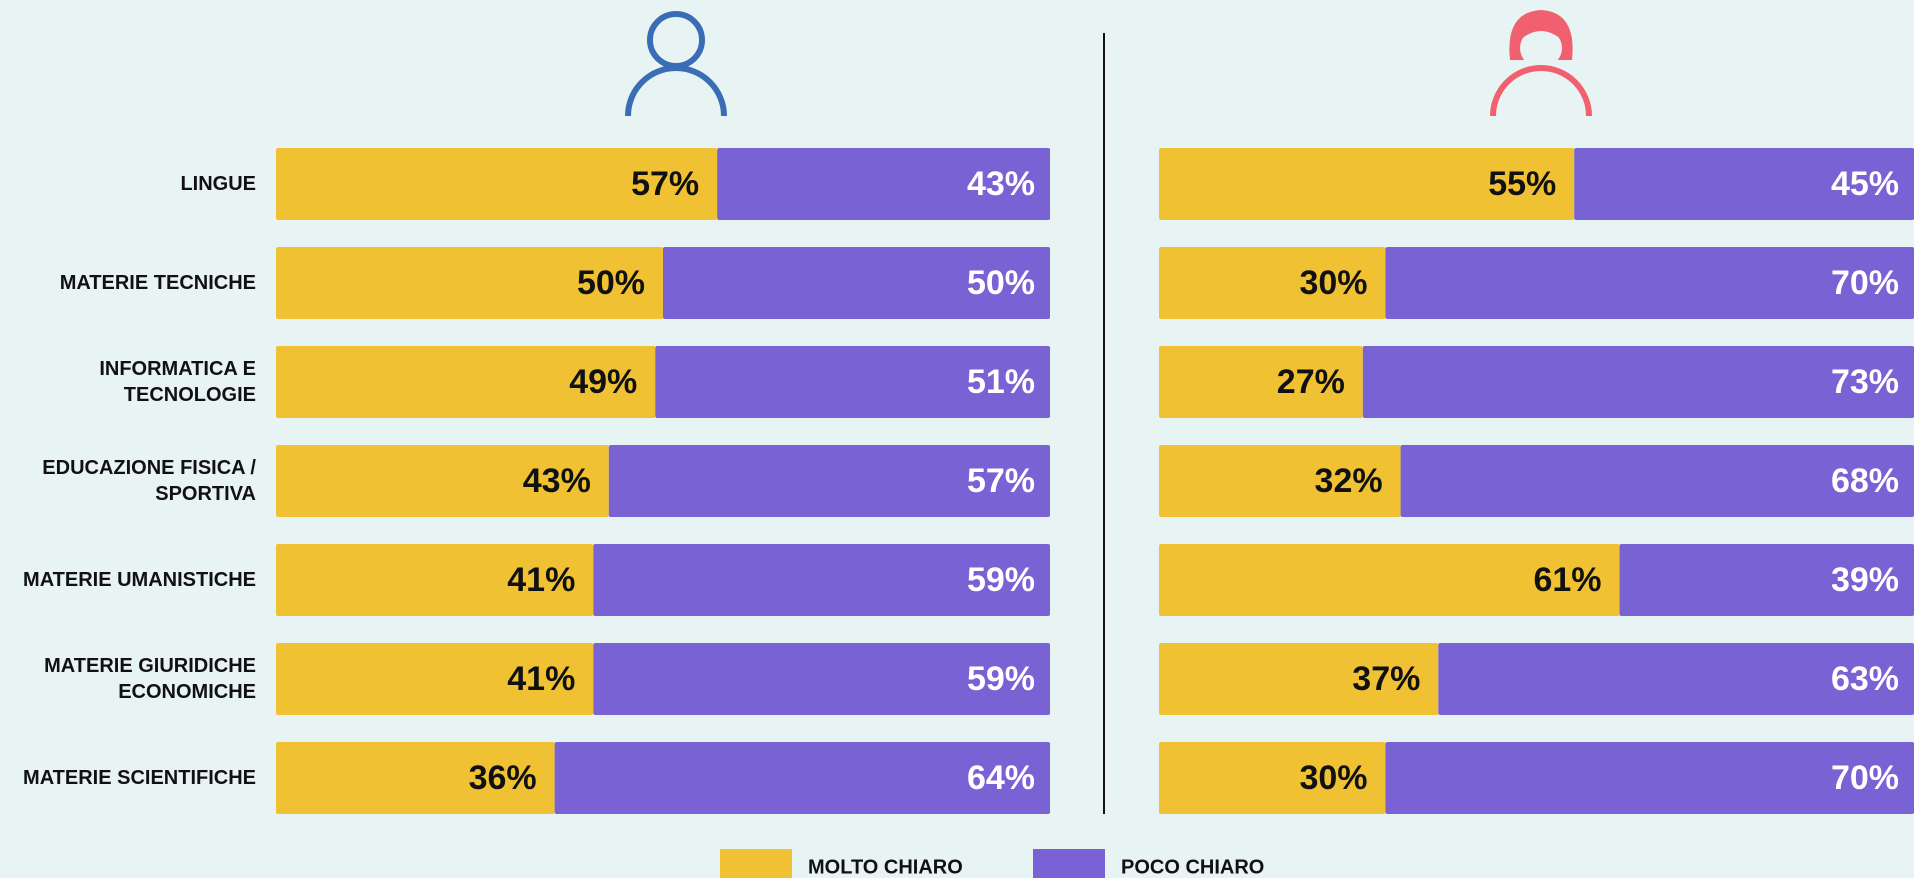  What do you see at coordinates (1865, 481) in the screenshot?
I see `value-label: 68%` at bounding box center [1865, 481].